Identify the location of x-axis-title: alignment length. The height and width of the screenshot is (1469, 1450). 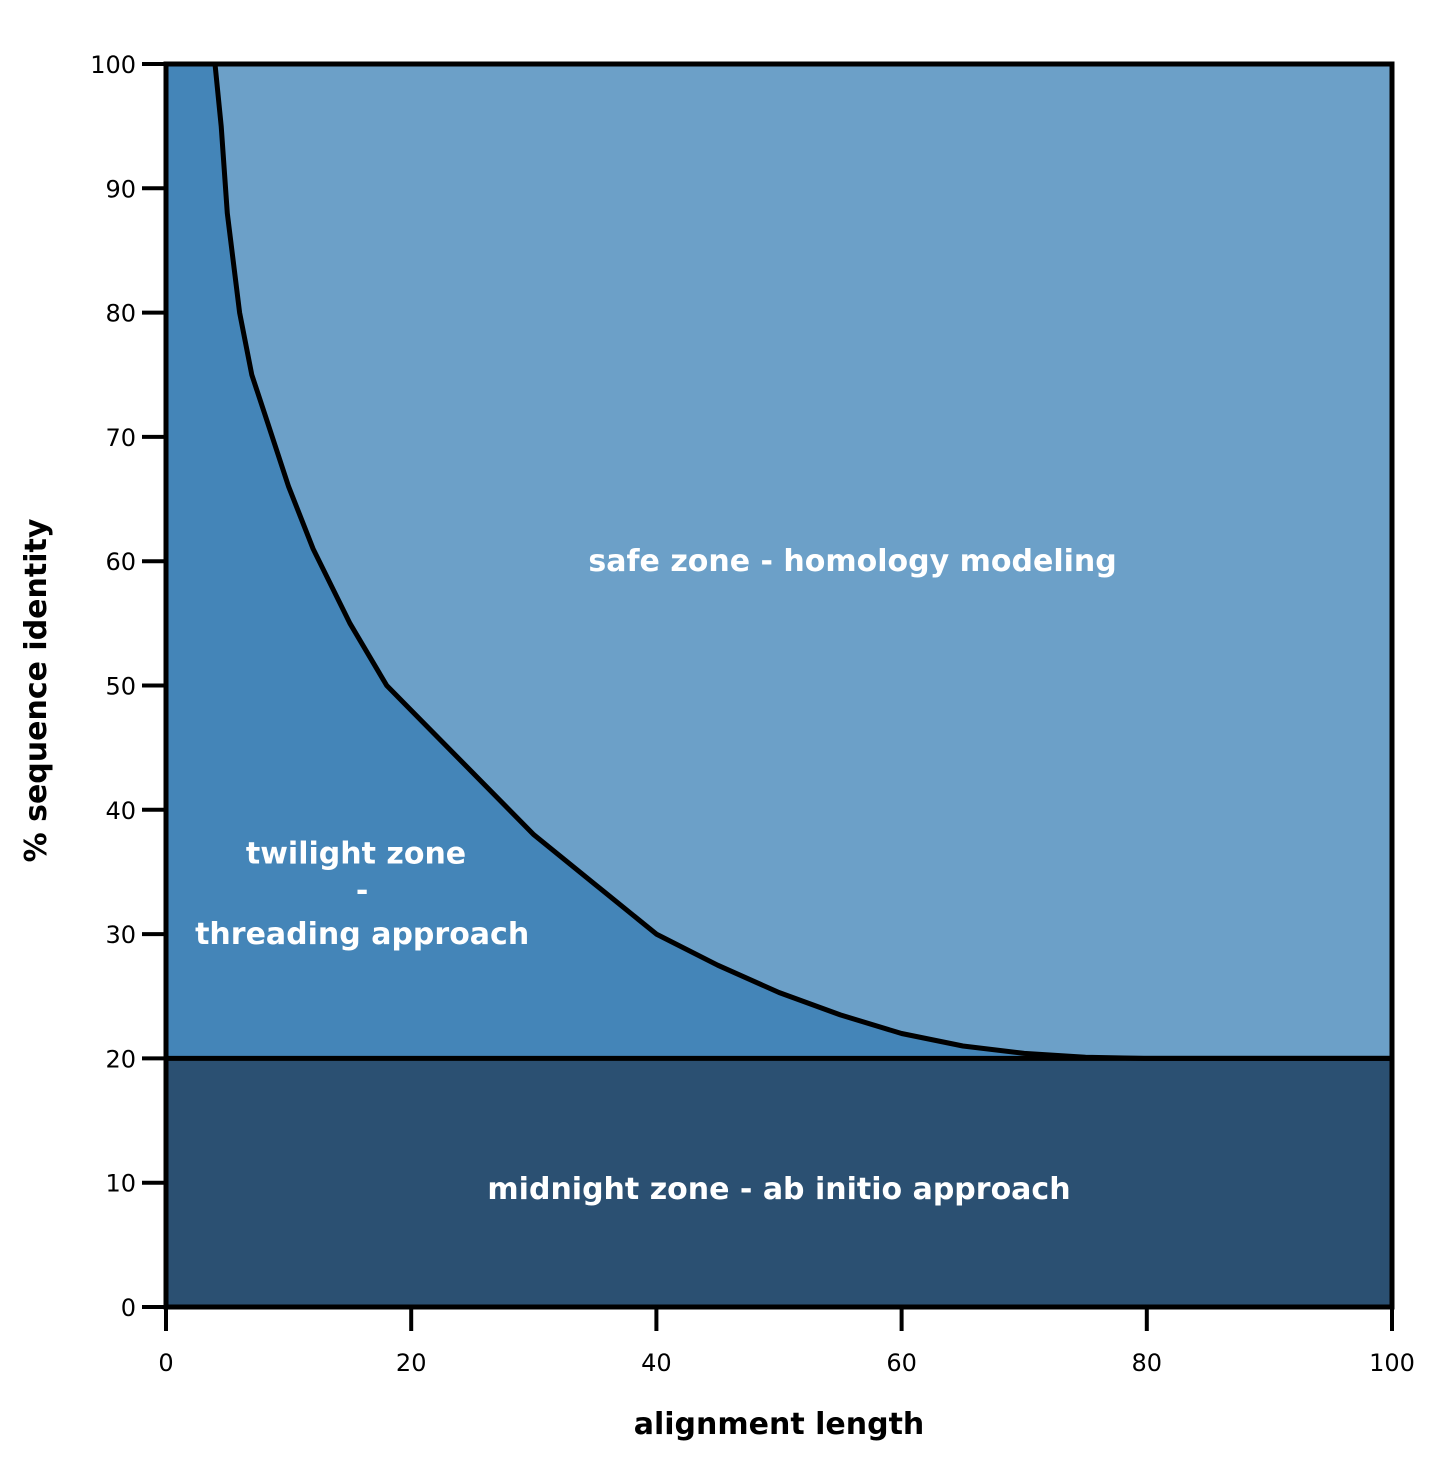
(779, 1424).